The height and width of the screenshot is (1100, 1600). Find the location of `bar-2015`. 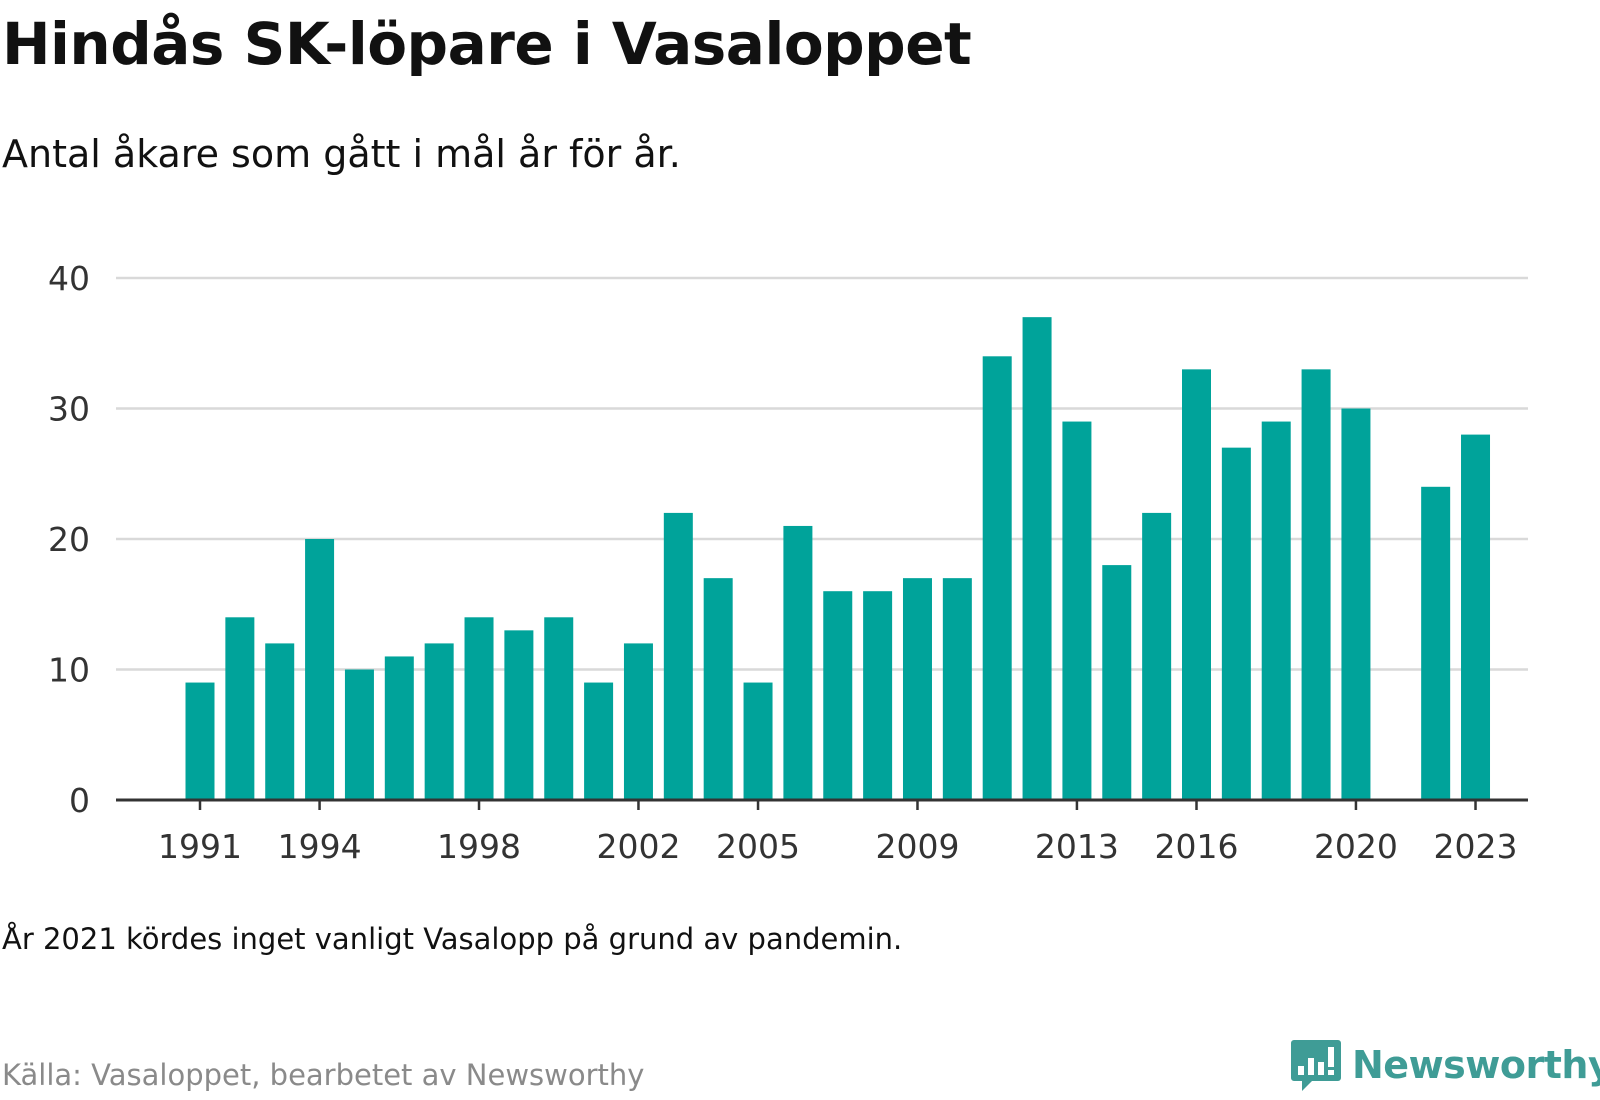

bar-2015 is located at coordinates (1157, 656).